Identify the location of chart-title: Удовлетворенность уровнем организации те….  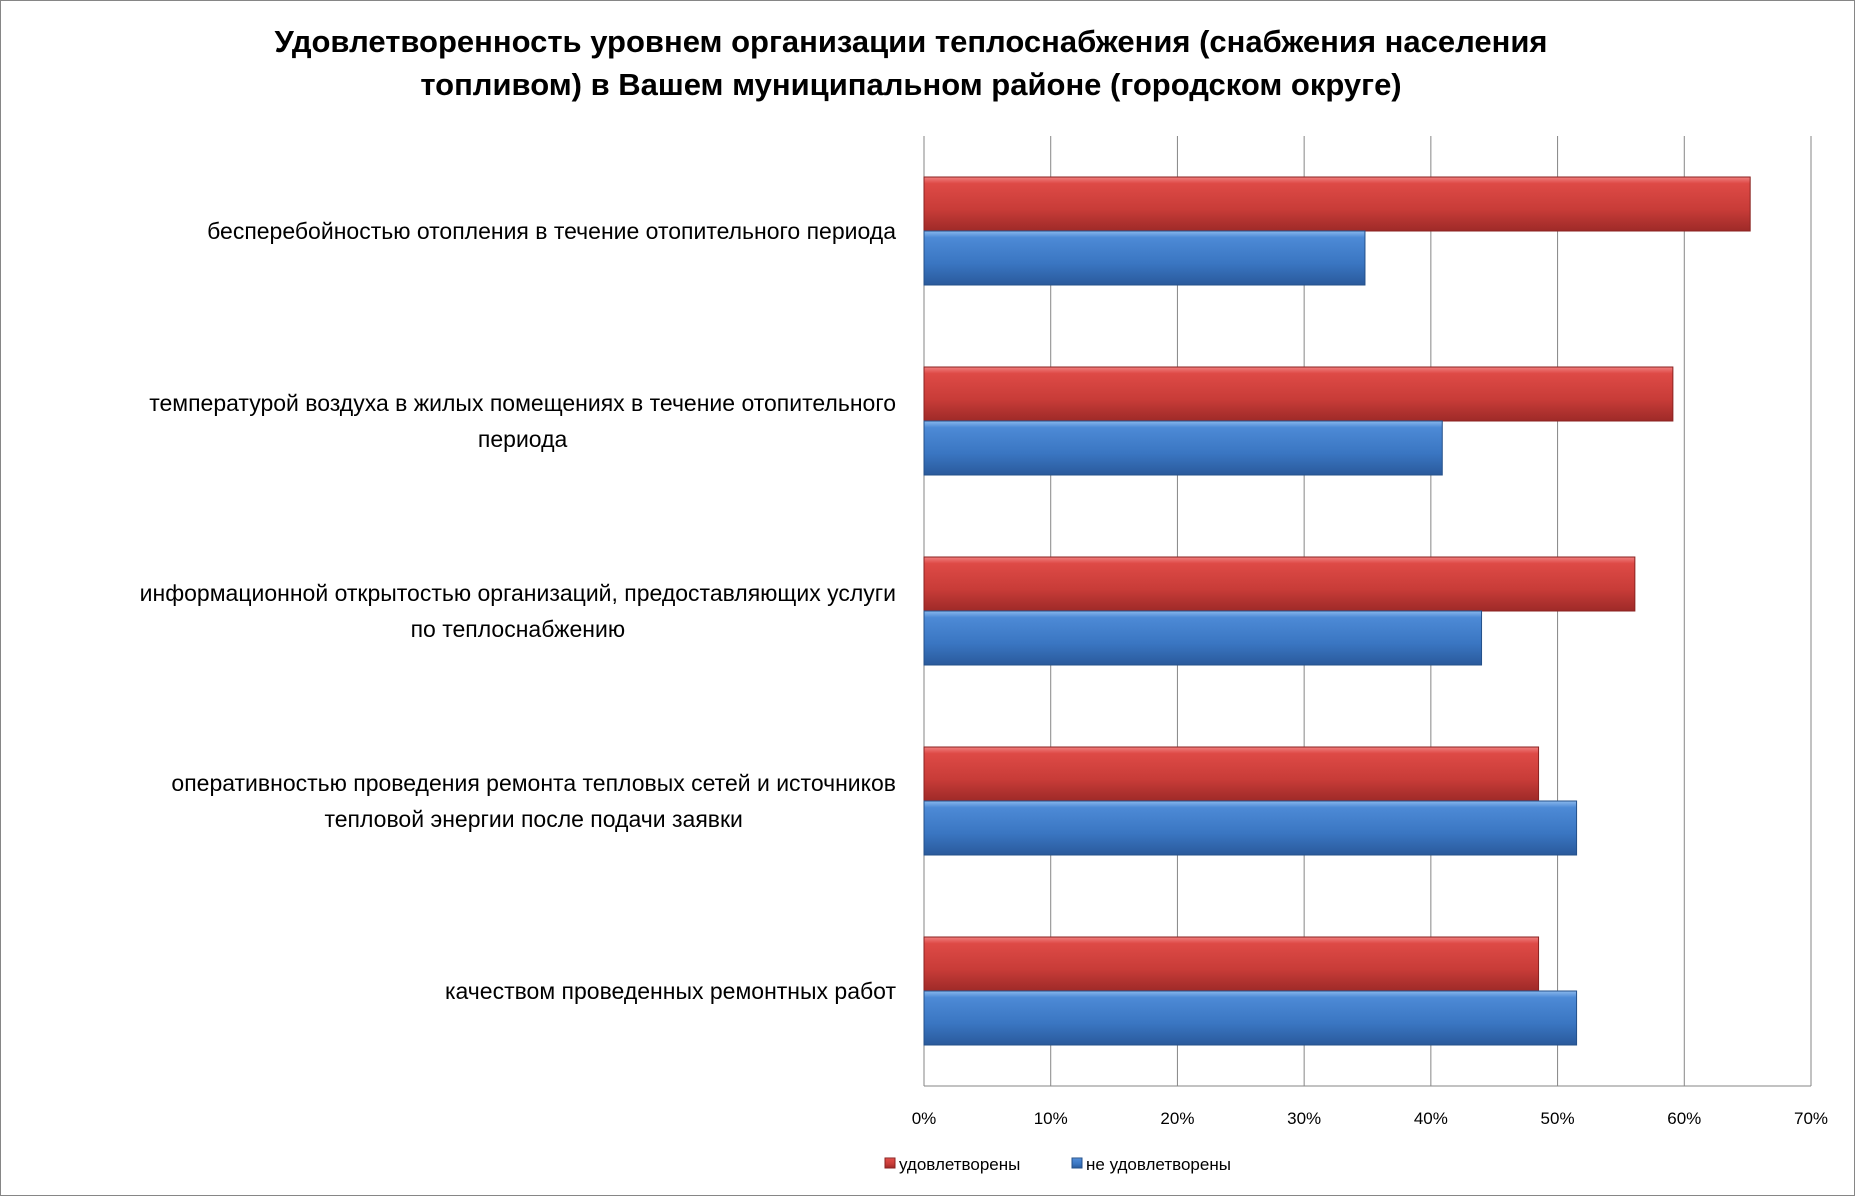
(910, 63).